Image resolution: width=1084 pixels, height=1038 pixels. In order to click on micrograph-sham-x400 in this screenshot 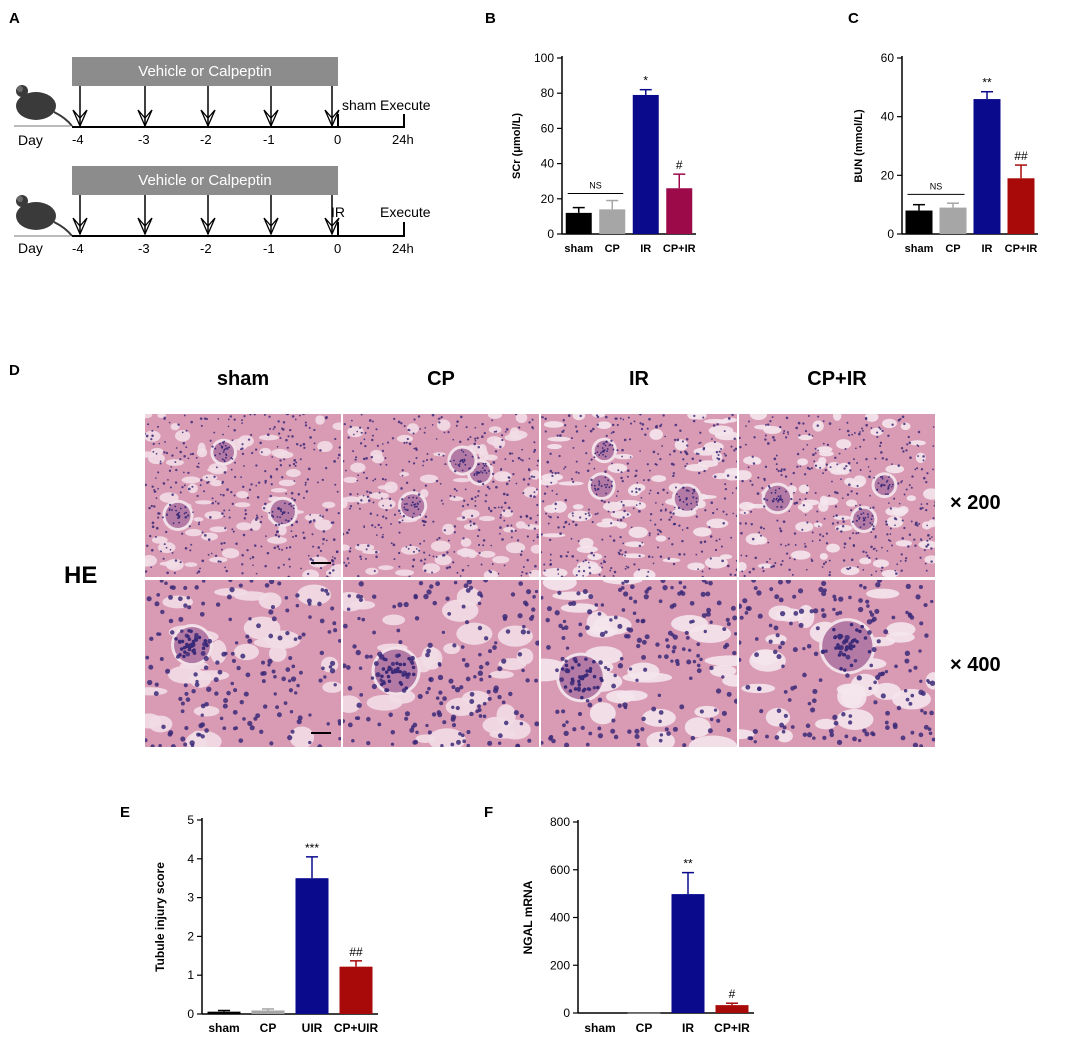, I will do `click(243, 663)`.